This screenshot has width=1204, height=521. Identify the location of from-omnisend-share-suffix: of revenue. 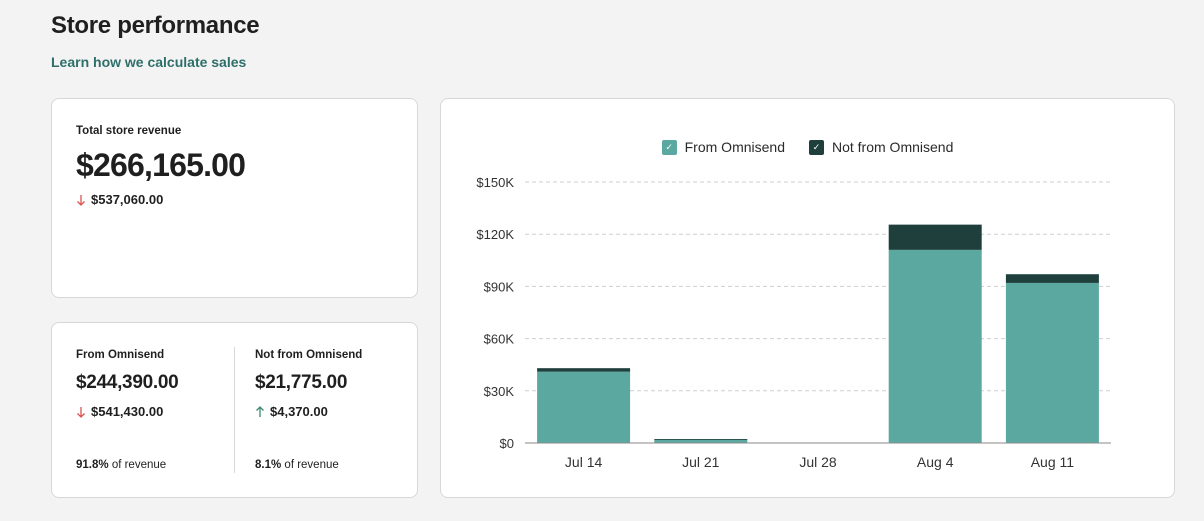
(139, 465).